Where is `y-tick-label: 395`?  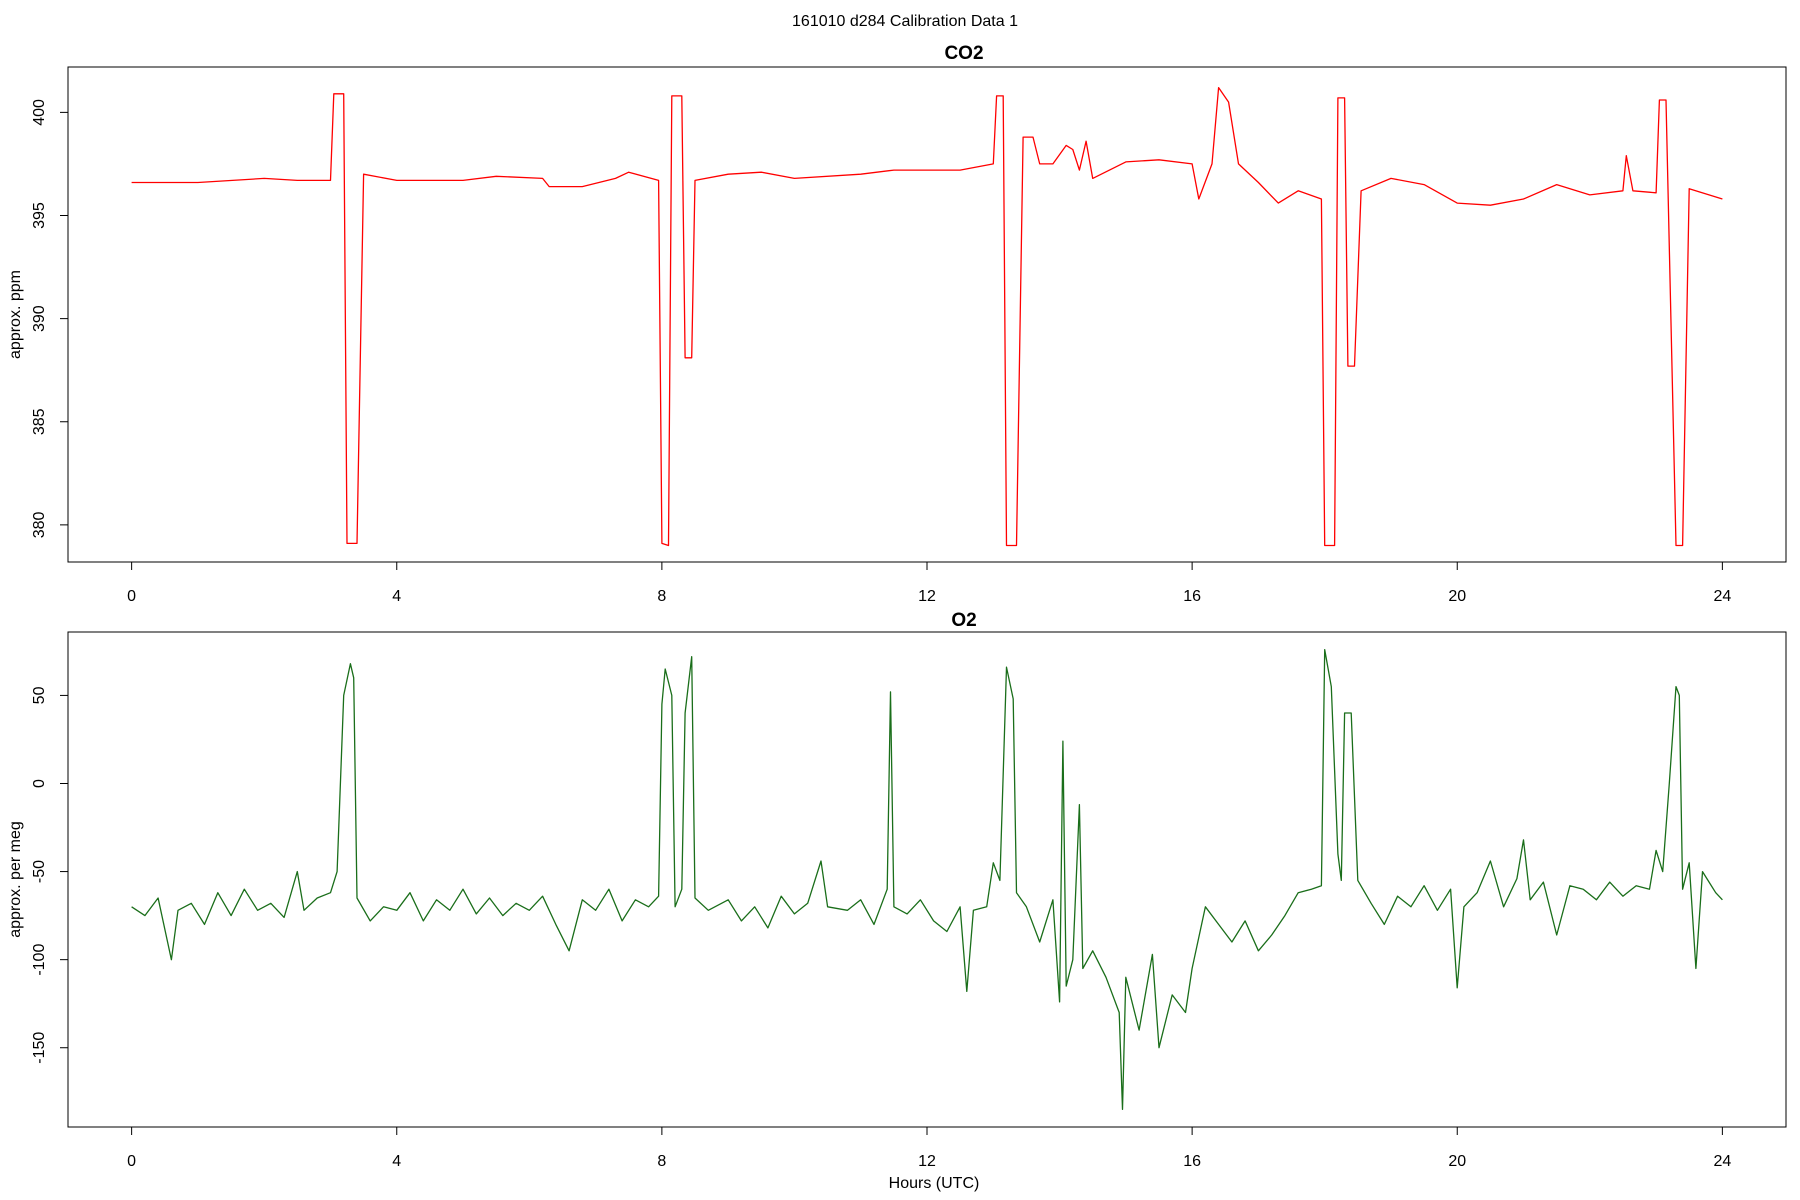 y-tick-label: 395 is located at coordinates (39, 215).